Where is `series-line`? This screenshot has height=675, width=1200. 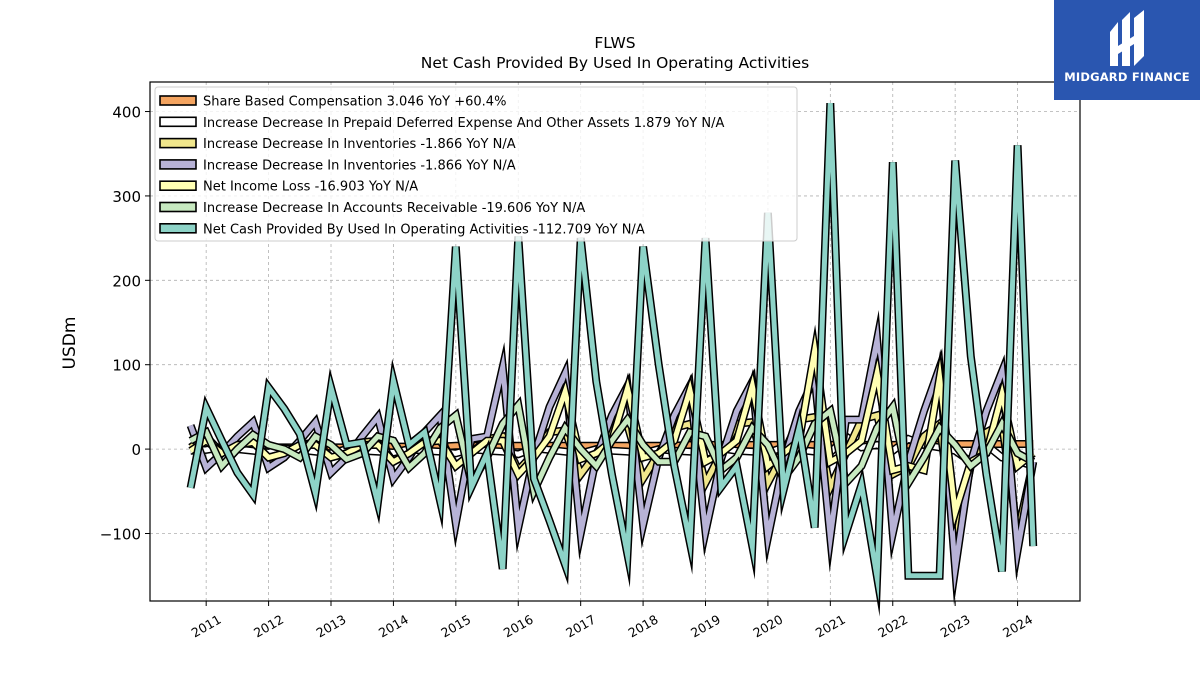
series-line is located at coordinates (612, 449).